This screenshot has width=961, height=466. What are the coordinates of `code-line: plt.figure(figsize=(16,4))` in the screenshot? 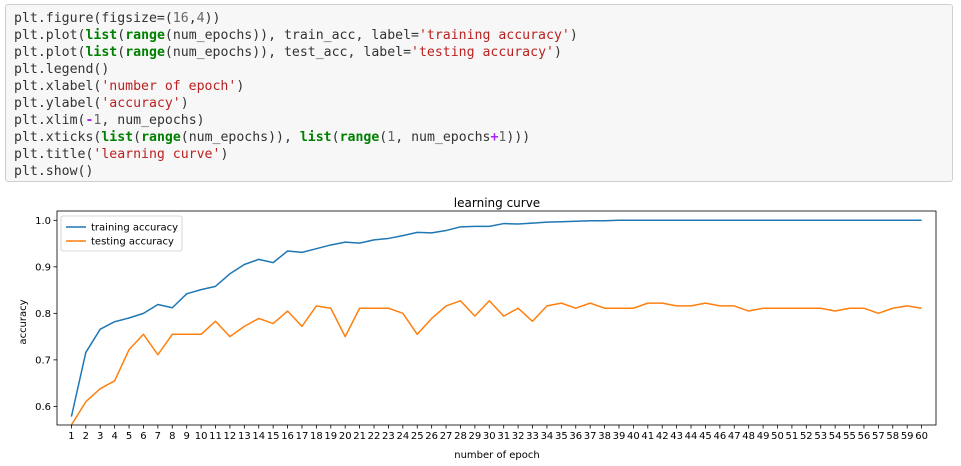 It's located at (483, 18).